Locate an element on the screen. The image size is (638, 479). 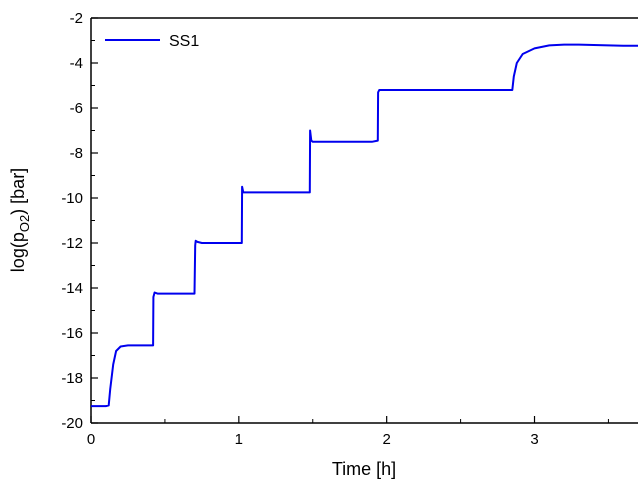
y-axis-title-subscript: O2 is located at coordinates (24, 223).